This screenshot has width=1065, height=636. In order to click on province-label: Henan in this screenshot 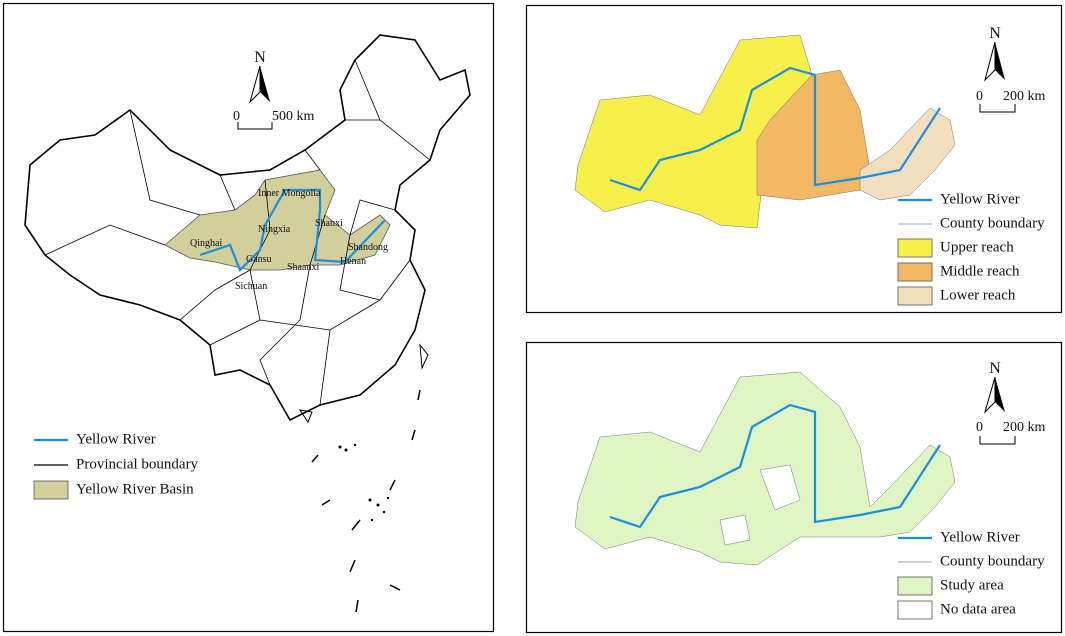, I will do `click(353, 261)`.